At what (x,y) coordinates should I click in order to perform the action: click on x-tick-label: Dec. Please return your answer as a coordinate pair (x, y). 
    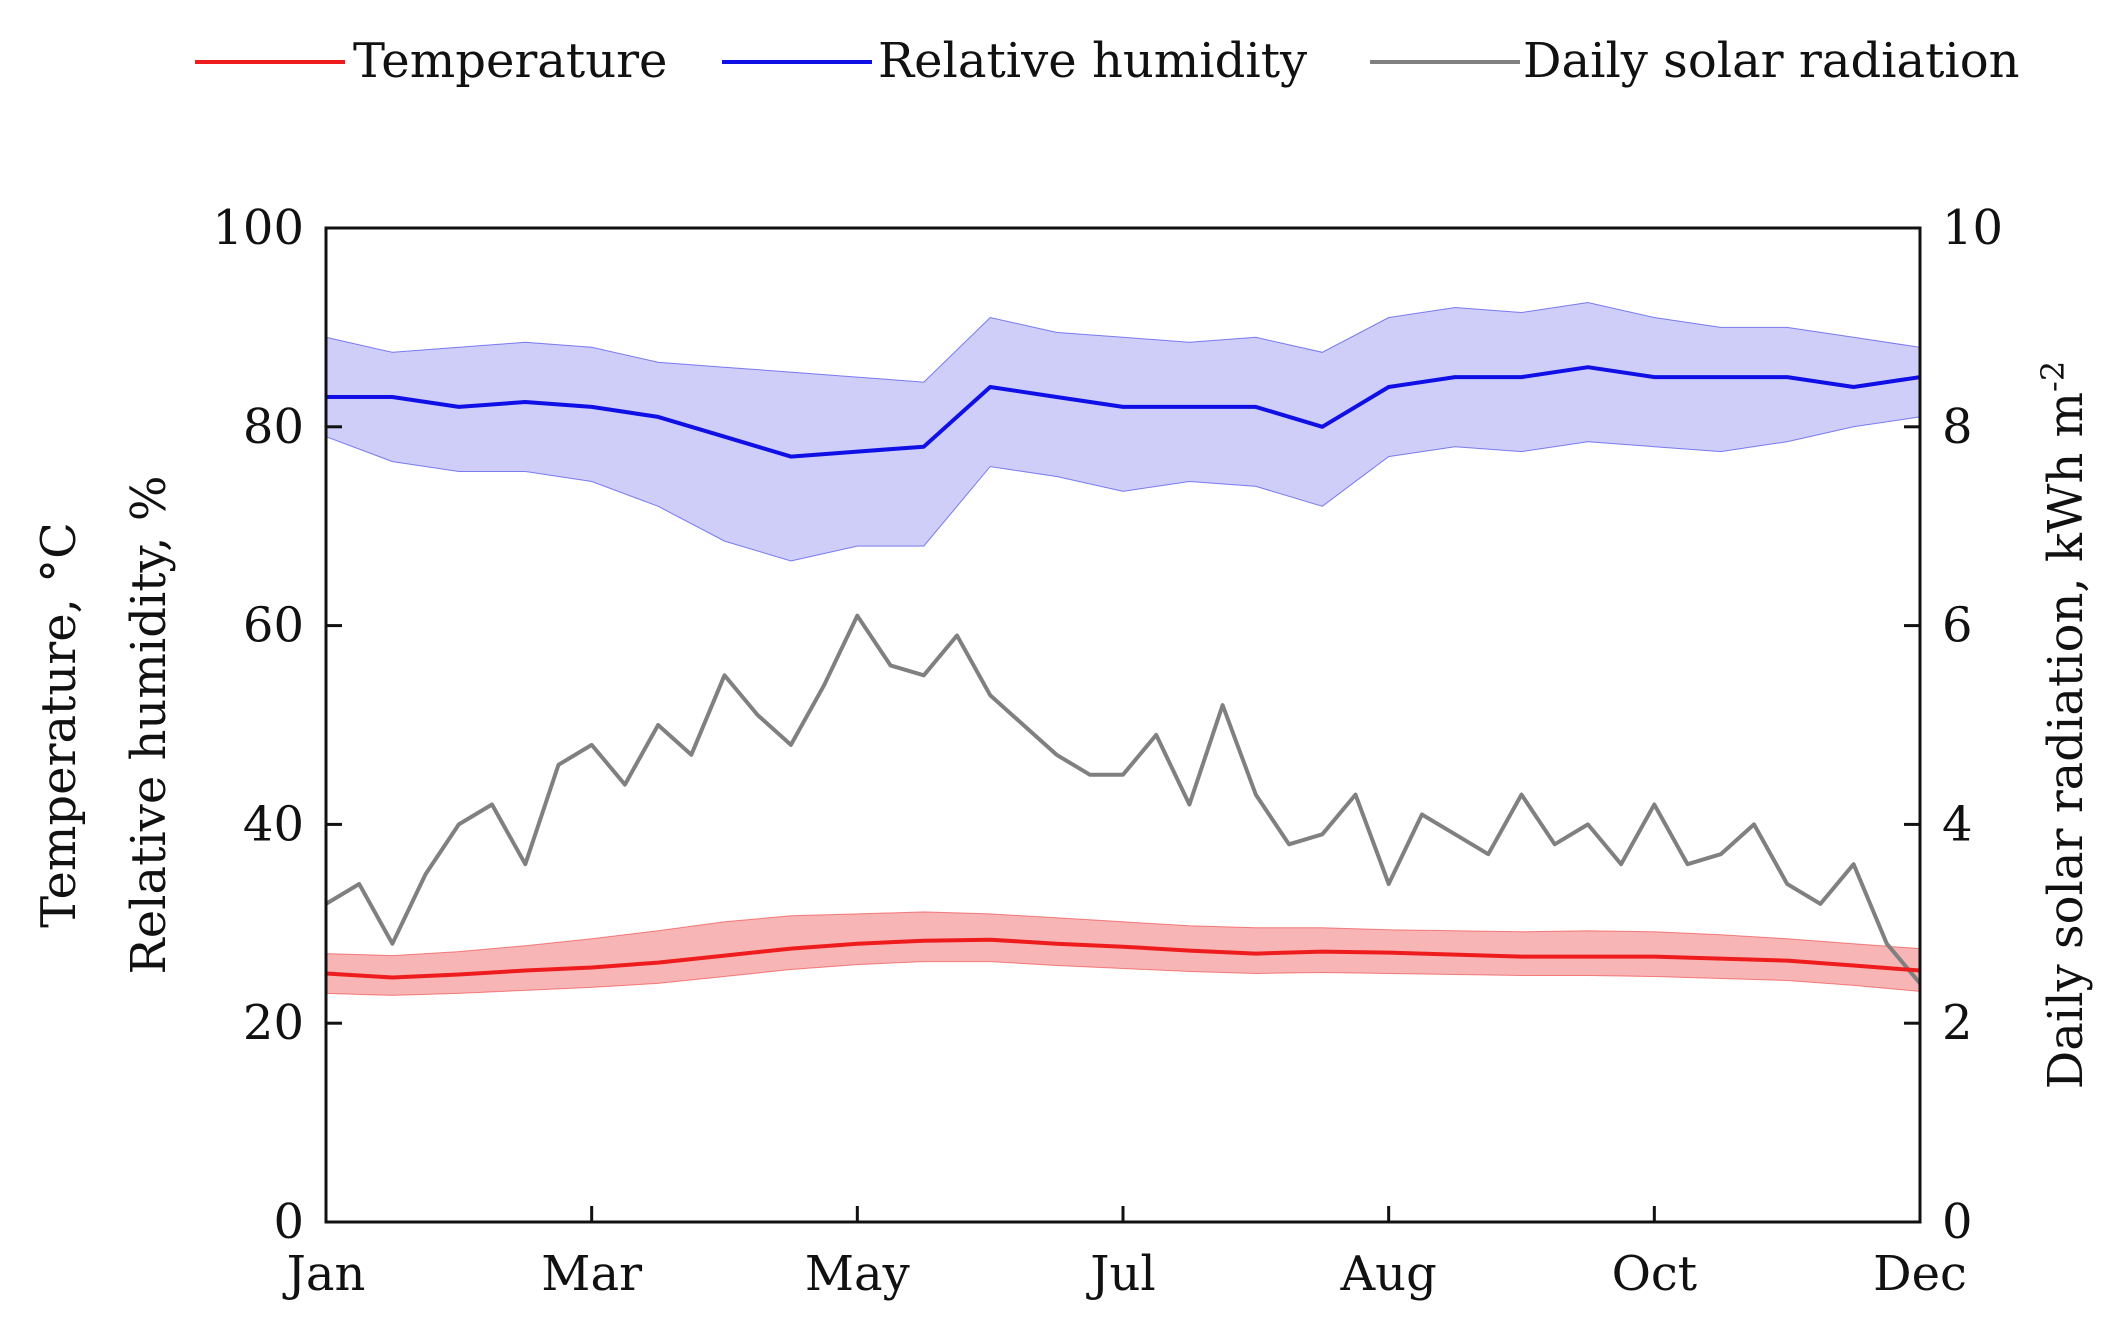
    Looking at the image, I should click on (1920, 1274).